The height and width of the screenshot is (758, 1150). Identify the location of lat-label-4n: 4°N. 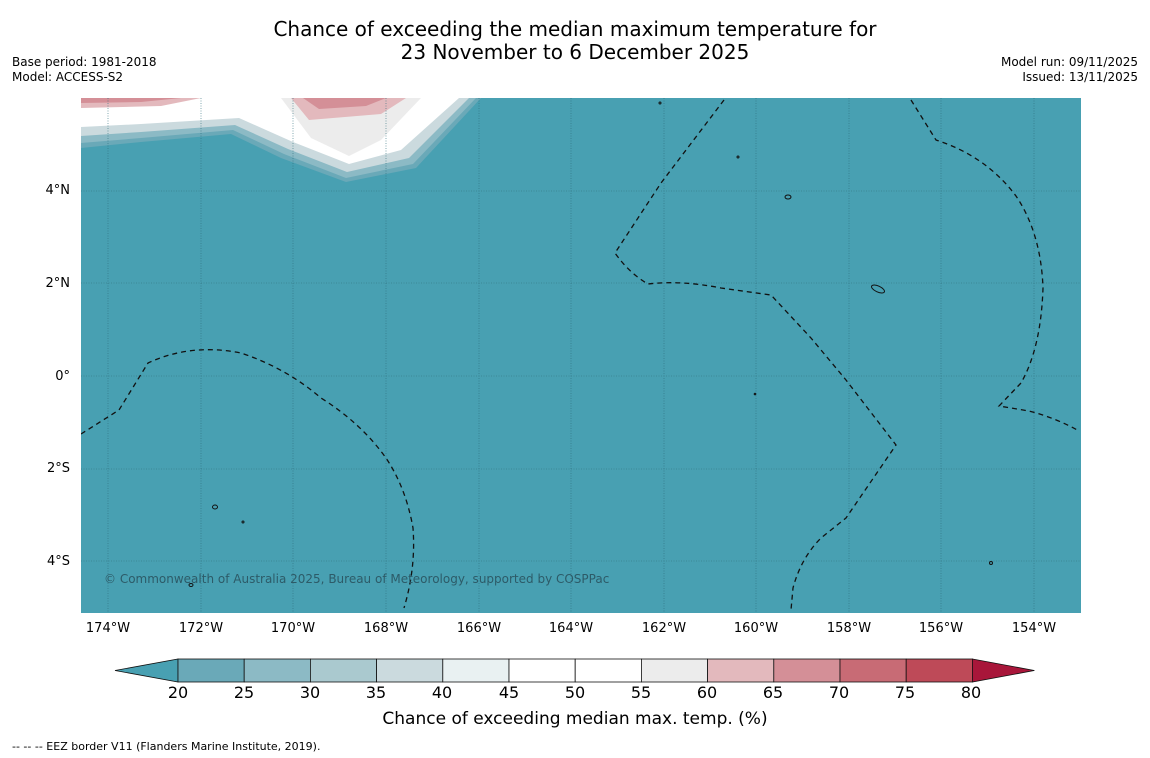
(58, 190).